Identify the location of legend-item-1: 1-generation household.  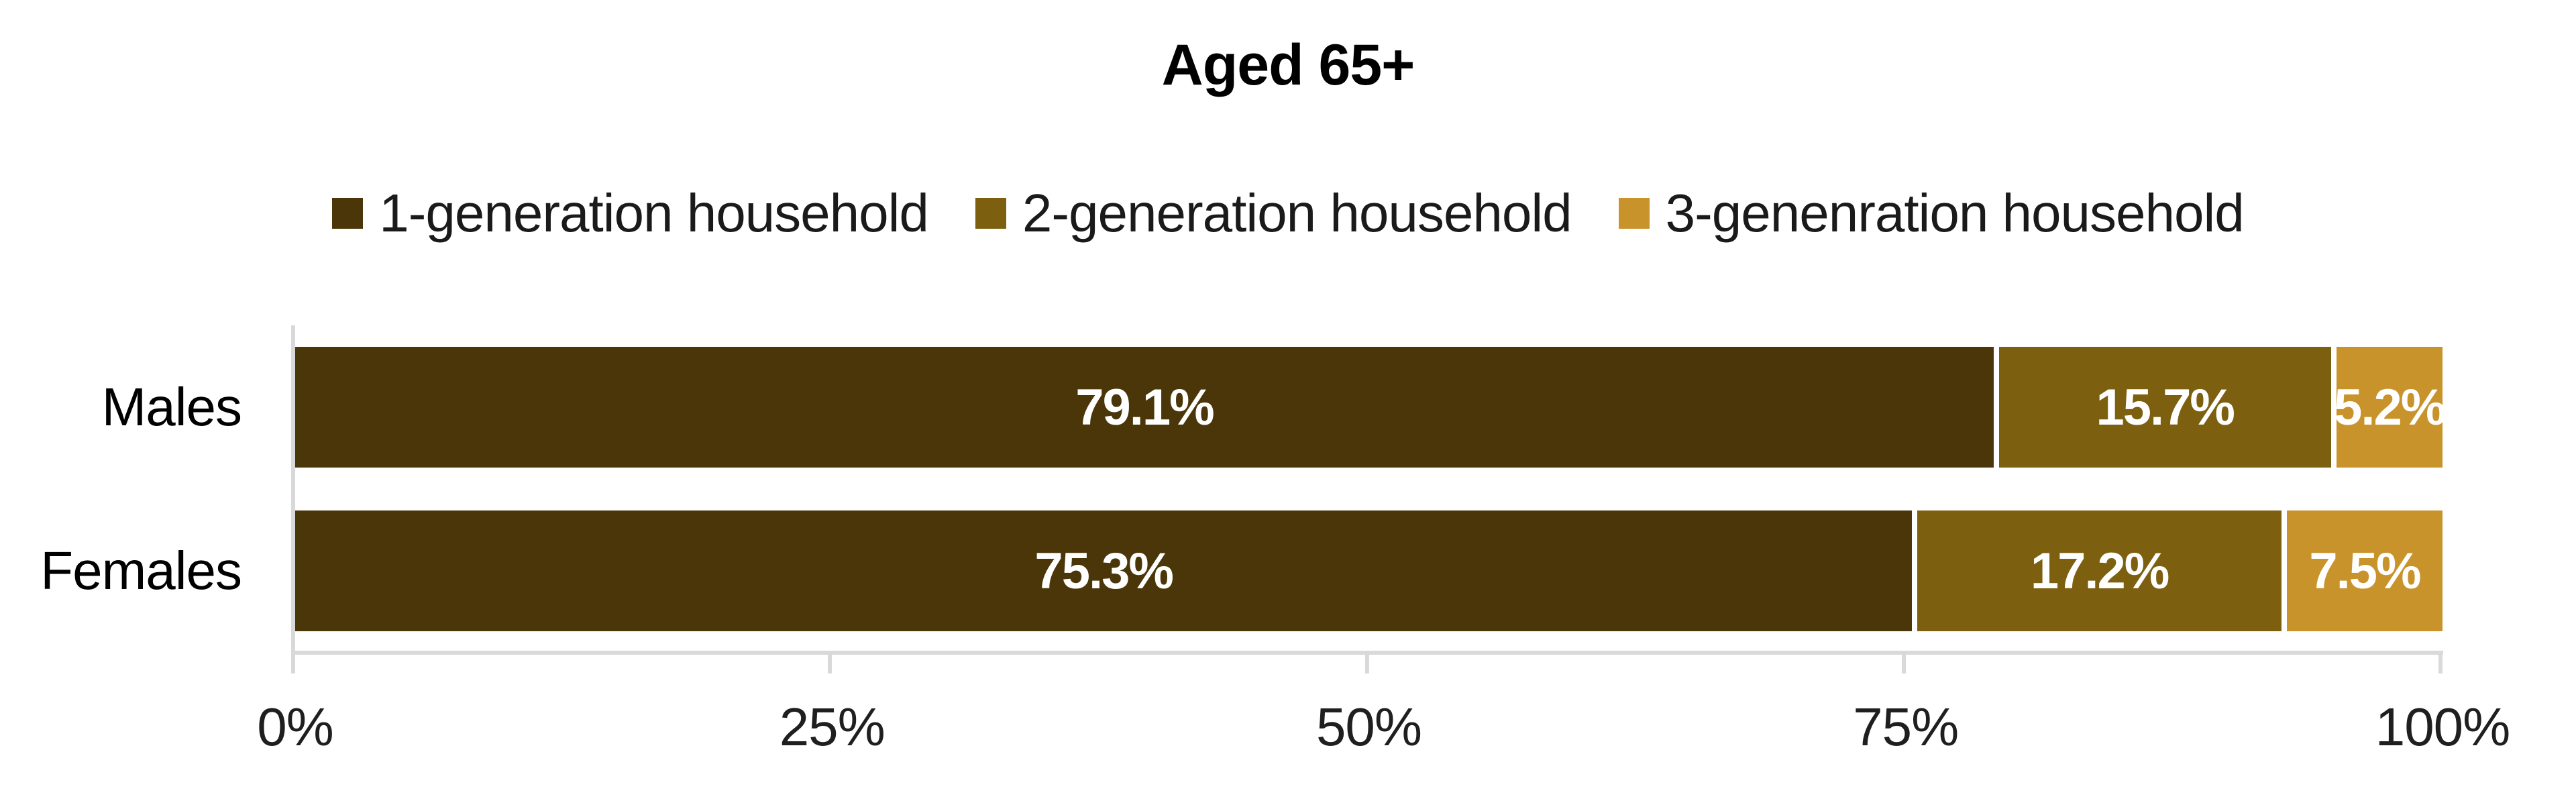
(630, 213).